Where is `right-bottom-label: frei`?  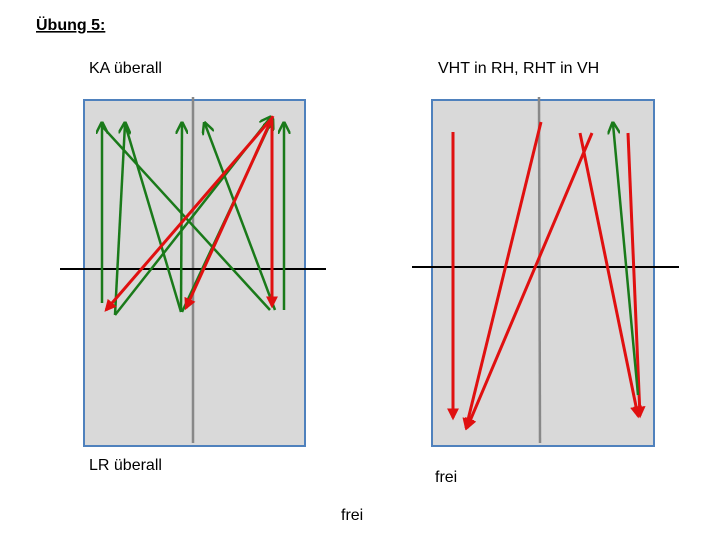 right-bottom-label: frei is located at coordinates (446, 477).